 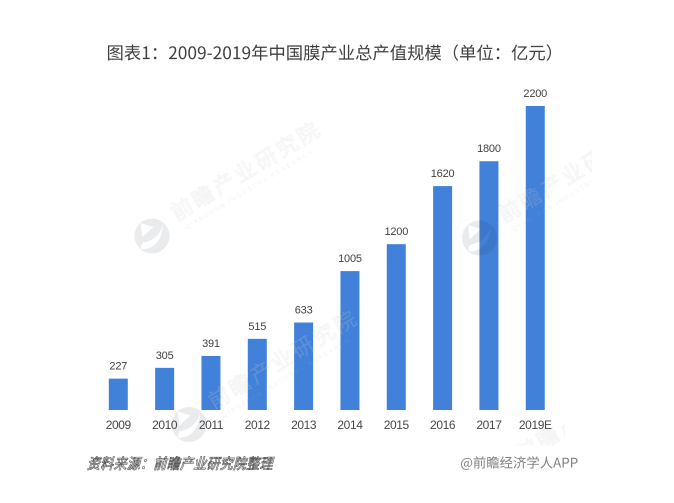 I want to click on svg-text: 2017, so click(x=489, y=425).